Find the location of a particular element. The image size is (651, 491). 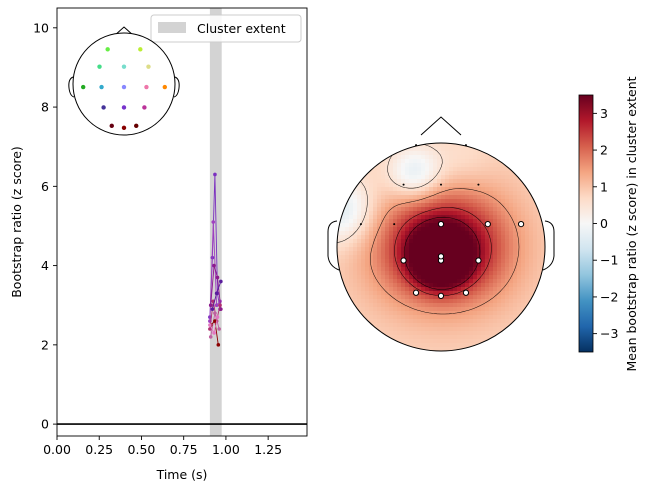

topomap-sensor is located at coordinates (394, 224).